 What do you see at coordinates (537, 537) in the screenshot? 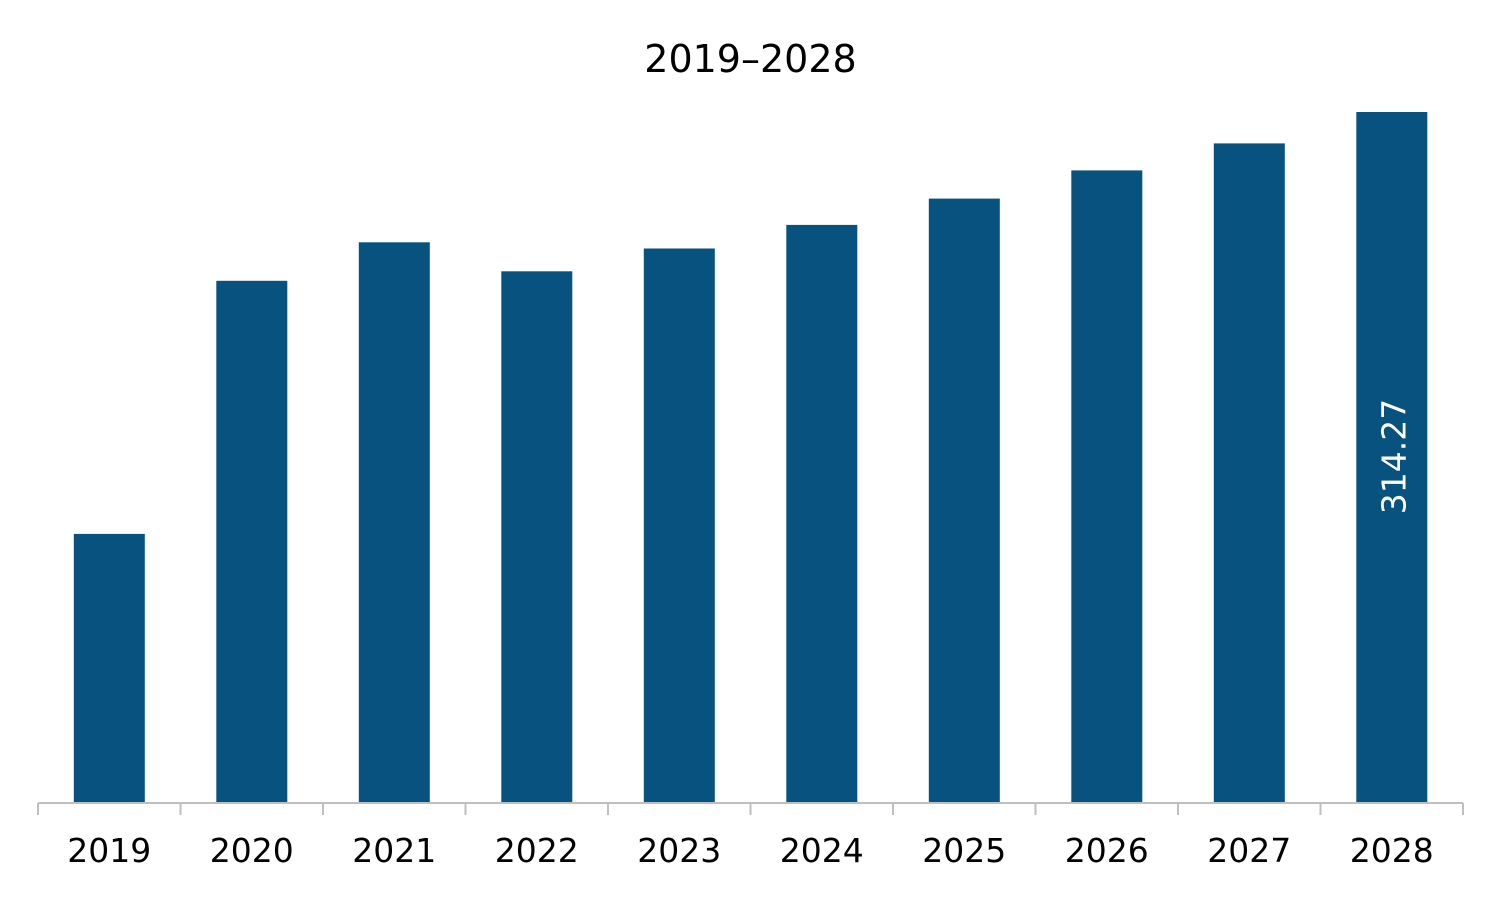
I see `bar-2022` at bounding box center [537, 537].